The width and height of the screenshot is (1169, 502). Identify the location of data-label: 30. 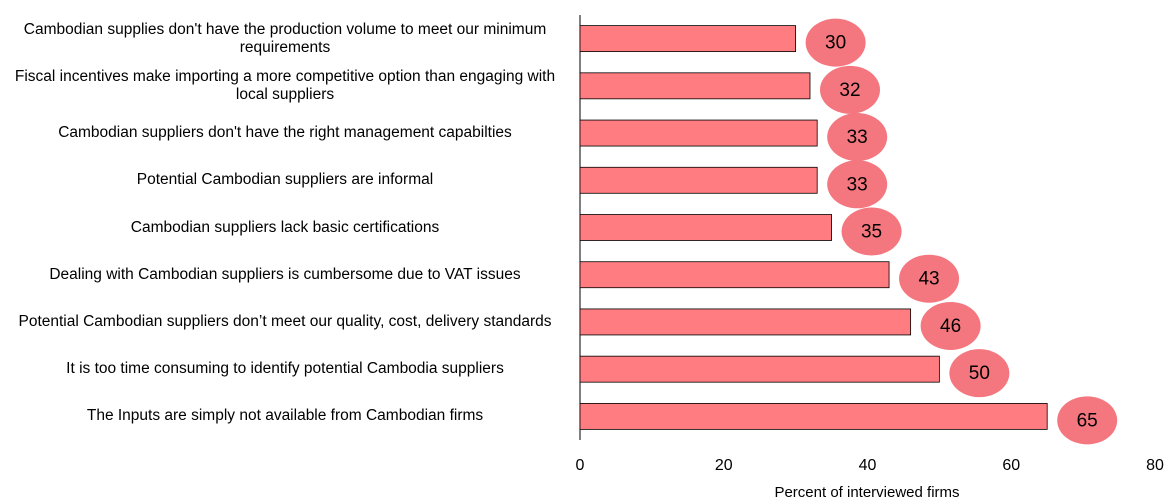
(835, 43).